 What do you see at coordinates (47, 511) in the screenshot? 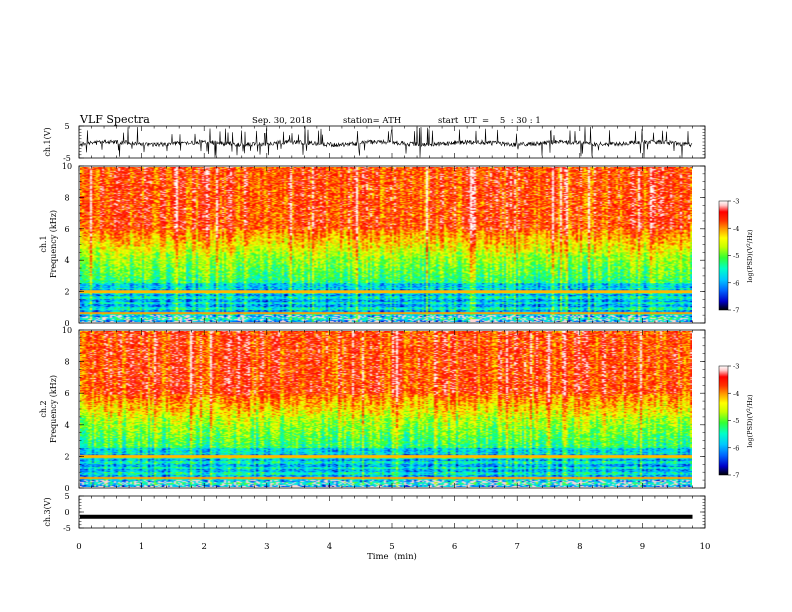
I see `ch3-waveform-ylabel: ch.3(V)` at bounding box center [47, 511].